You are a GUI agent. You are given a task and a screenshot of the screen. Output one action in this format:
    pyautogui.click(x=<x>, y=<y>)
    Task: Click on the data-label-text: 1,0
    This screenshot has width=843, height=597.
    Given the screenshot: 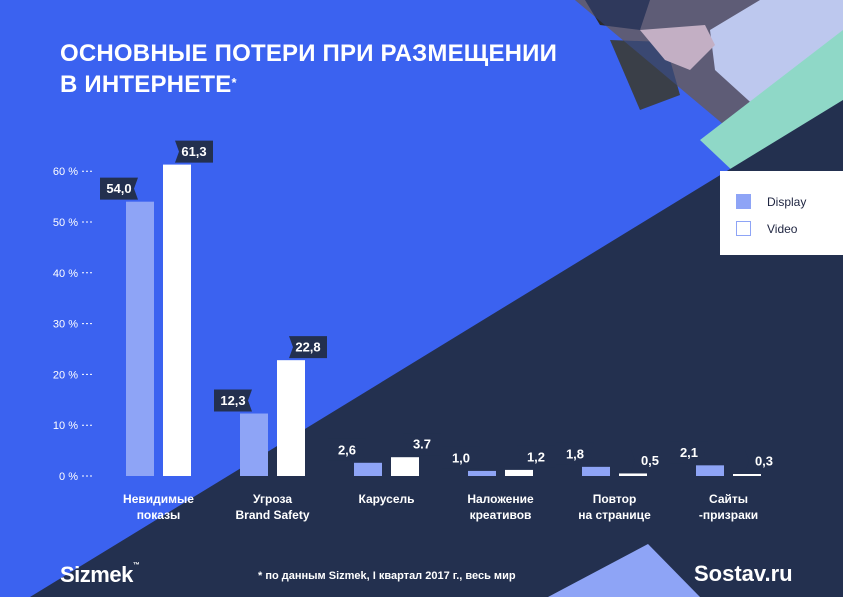 What is the action you would take?
    pyautogui.click(x=461, y=457)
    